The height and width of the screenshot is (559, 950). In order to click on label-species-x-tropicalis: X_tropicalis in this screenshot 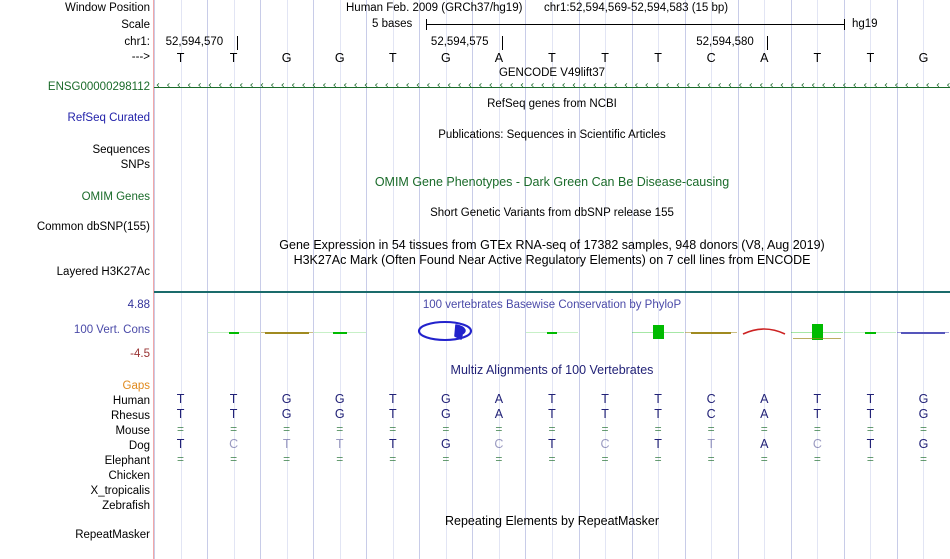, I will do `click(120, 491)`.